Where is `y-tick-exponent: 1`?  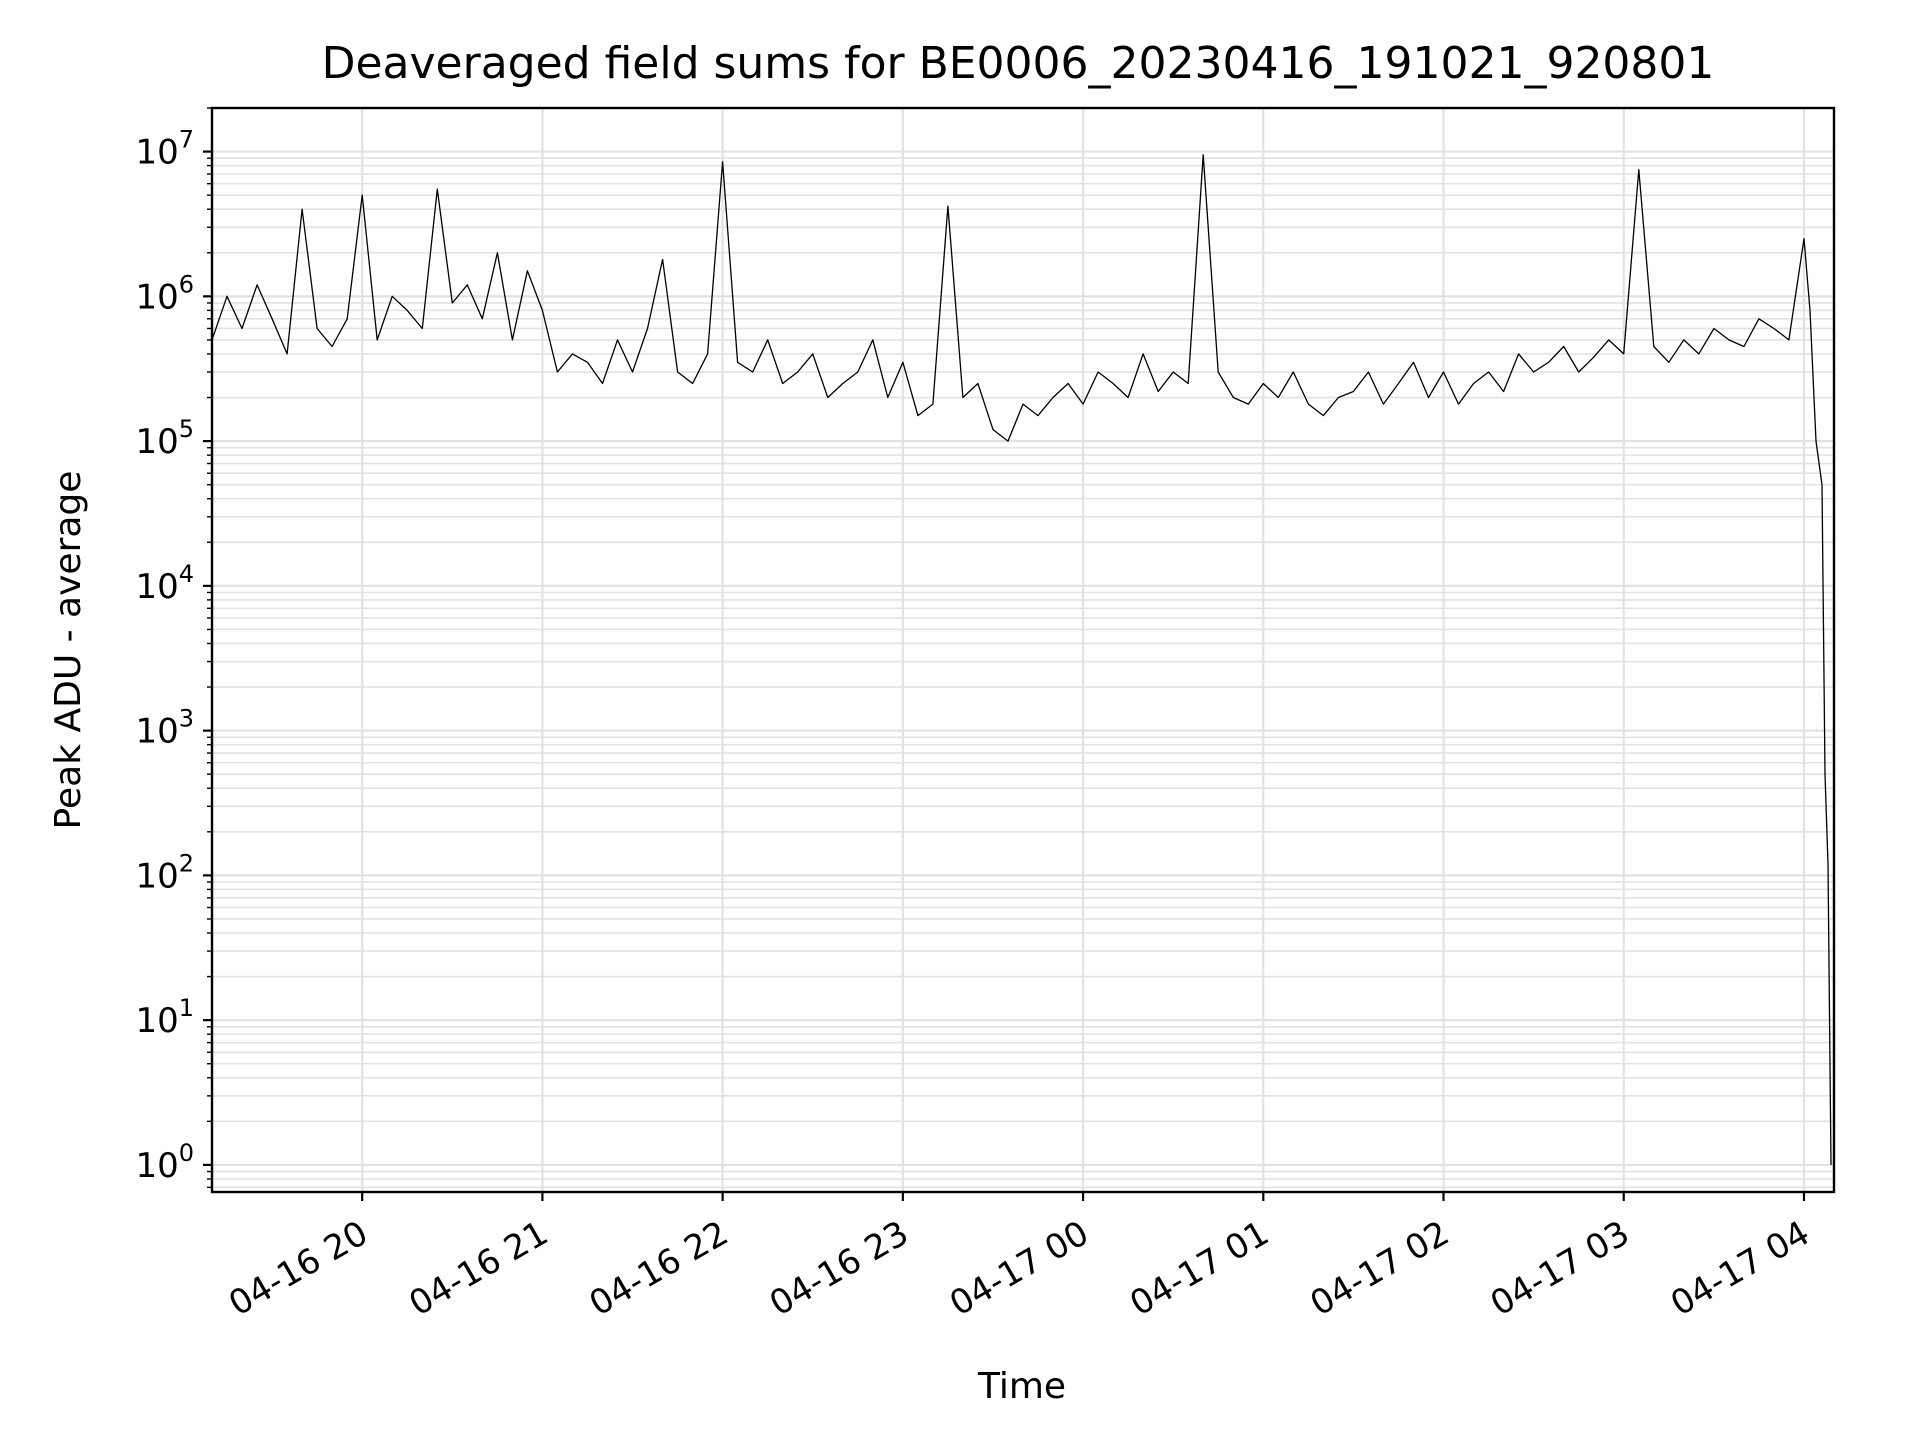 y-tick-exponent: 1 is located at coordinates (186, 1008).